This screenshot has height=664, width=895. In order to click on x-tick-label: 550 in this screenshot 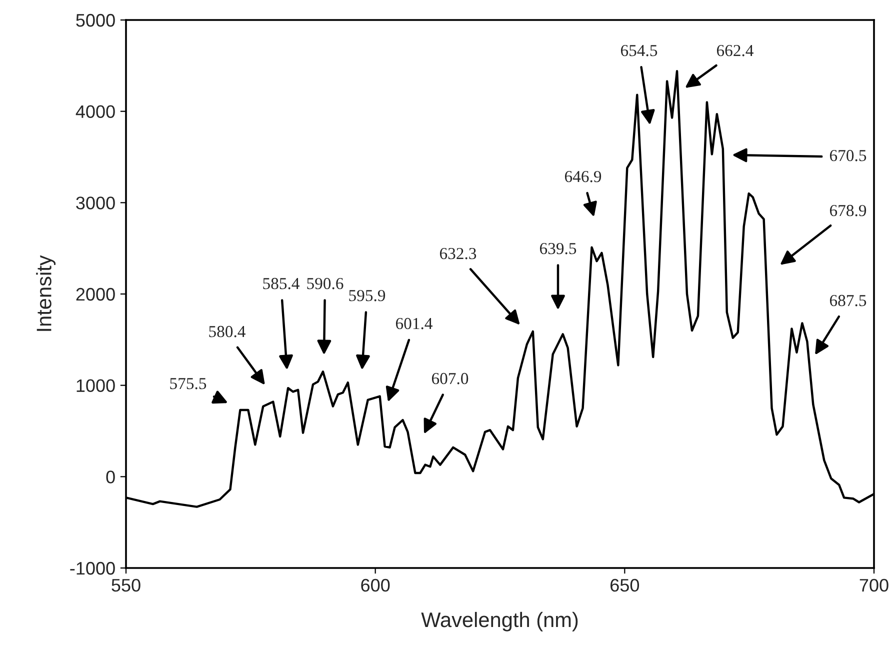, I will do `click(126, 585)`.